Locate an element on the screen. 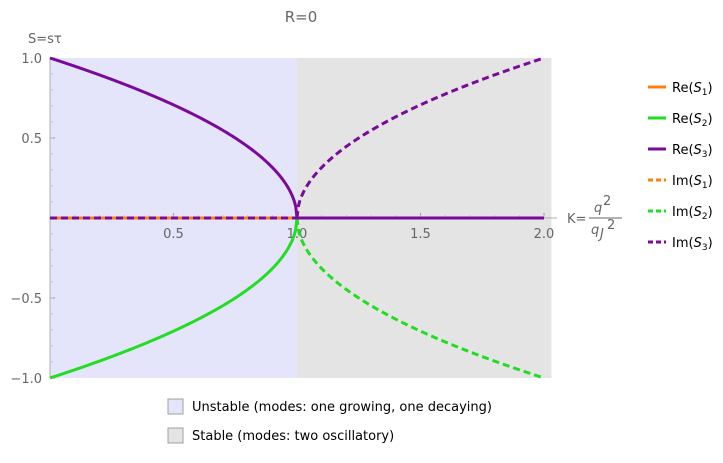 The image size is (723, 463). legend-label: Re(S2) is located at coordinates (692, 120).